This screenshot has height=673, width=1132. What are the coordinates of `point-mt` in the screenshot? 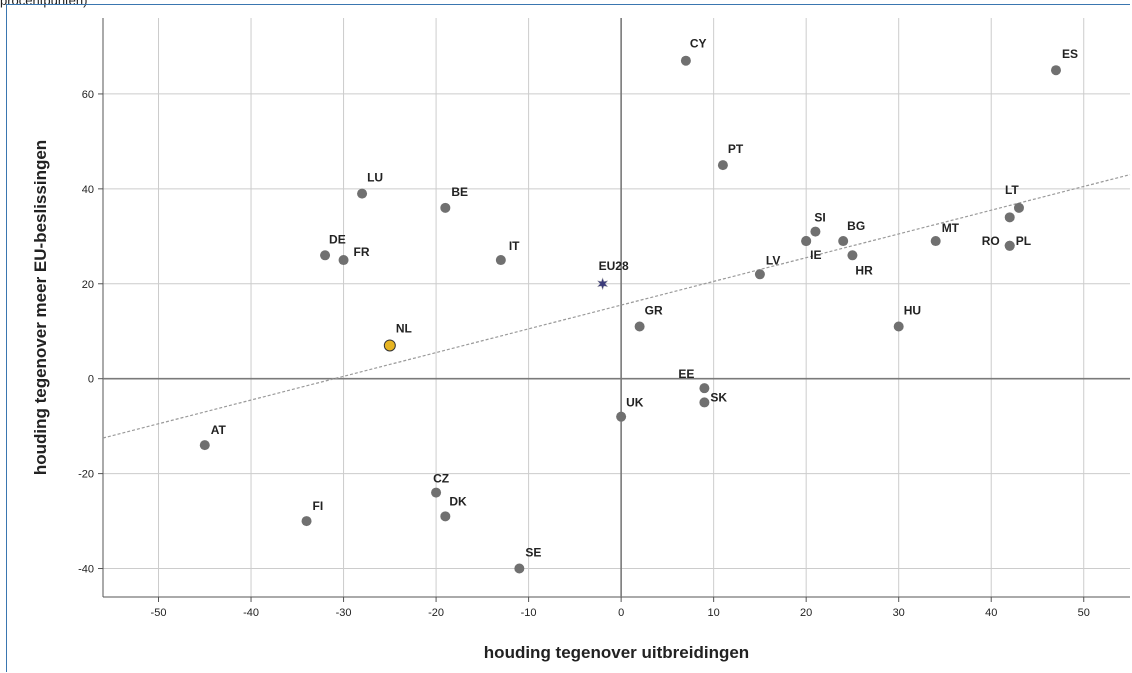 It's located at (935, 241).